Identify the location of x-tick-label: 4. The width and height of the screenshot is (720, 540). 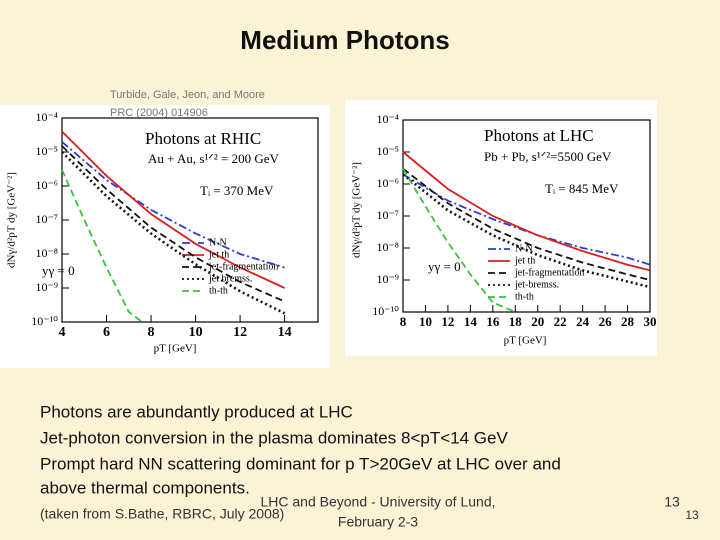
(62, 332).